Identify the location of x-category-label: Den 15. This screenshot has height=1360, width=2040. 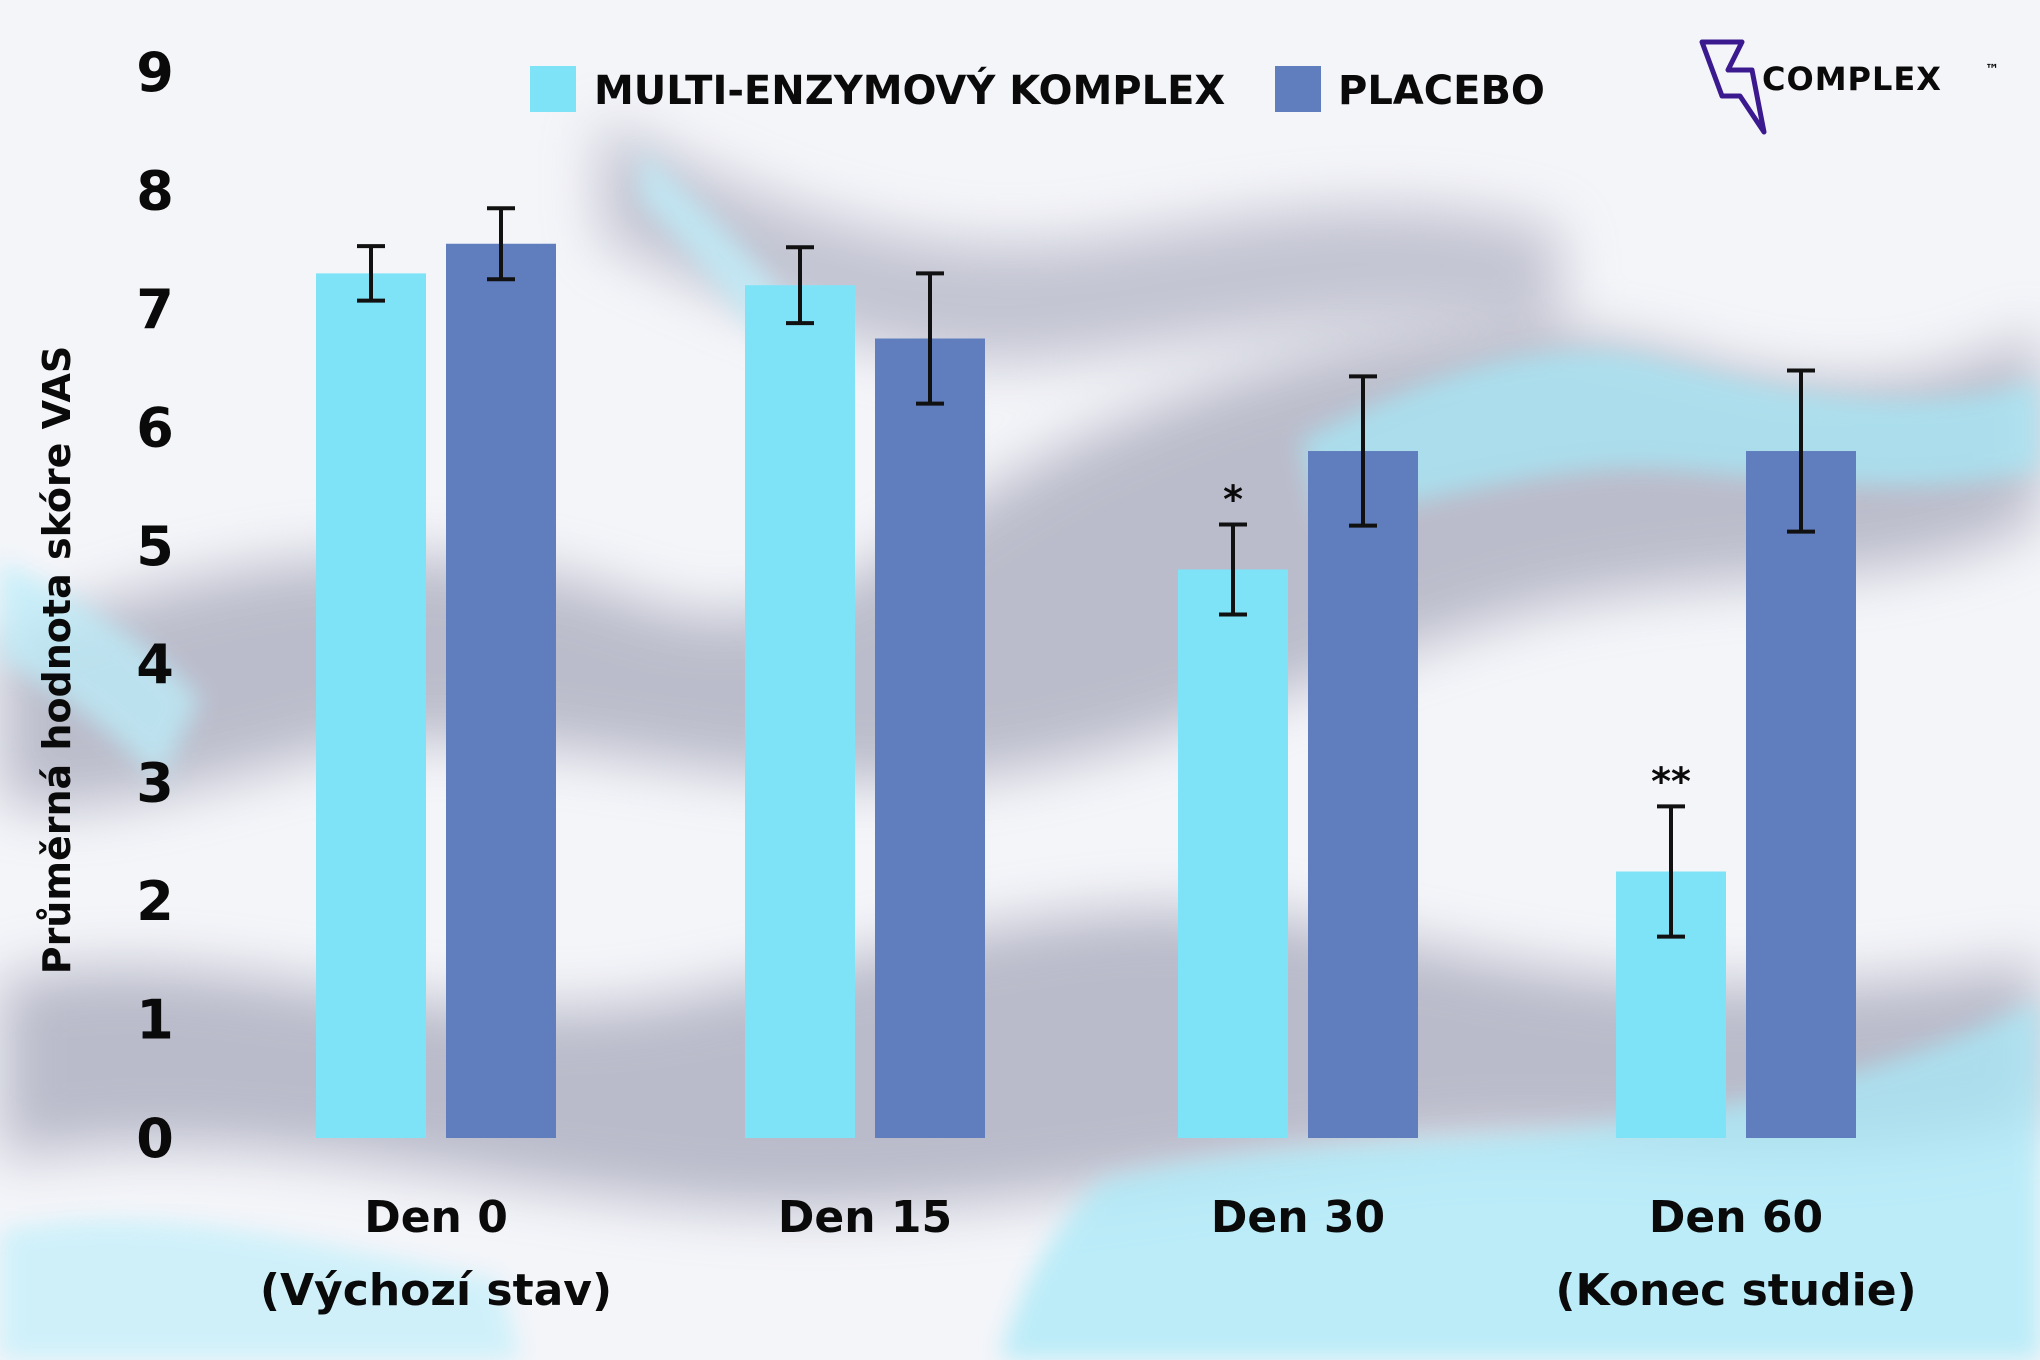
(865, 1217).